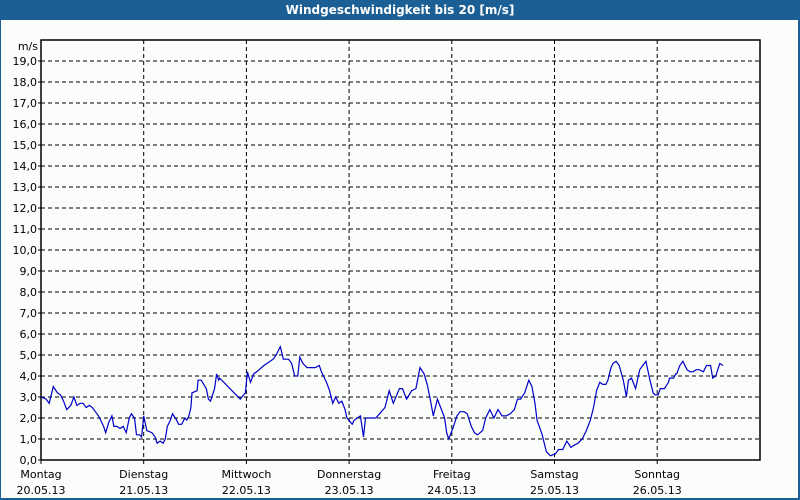 This screenshot has height=500, width=800. Describe the element at coordinates (554, 490) in the screenshot. I see `x-tick-date: 25.05.13` at that location.